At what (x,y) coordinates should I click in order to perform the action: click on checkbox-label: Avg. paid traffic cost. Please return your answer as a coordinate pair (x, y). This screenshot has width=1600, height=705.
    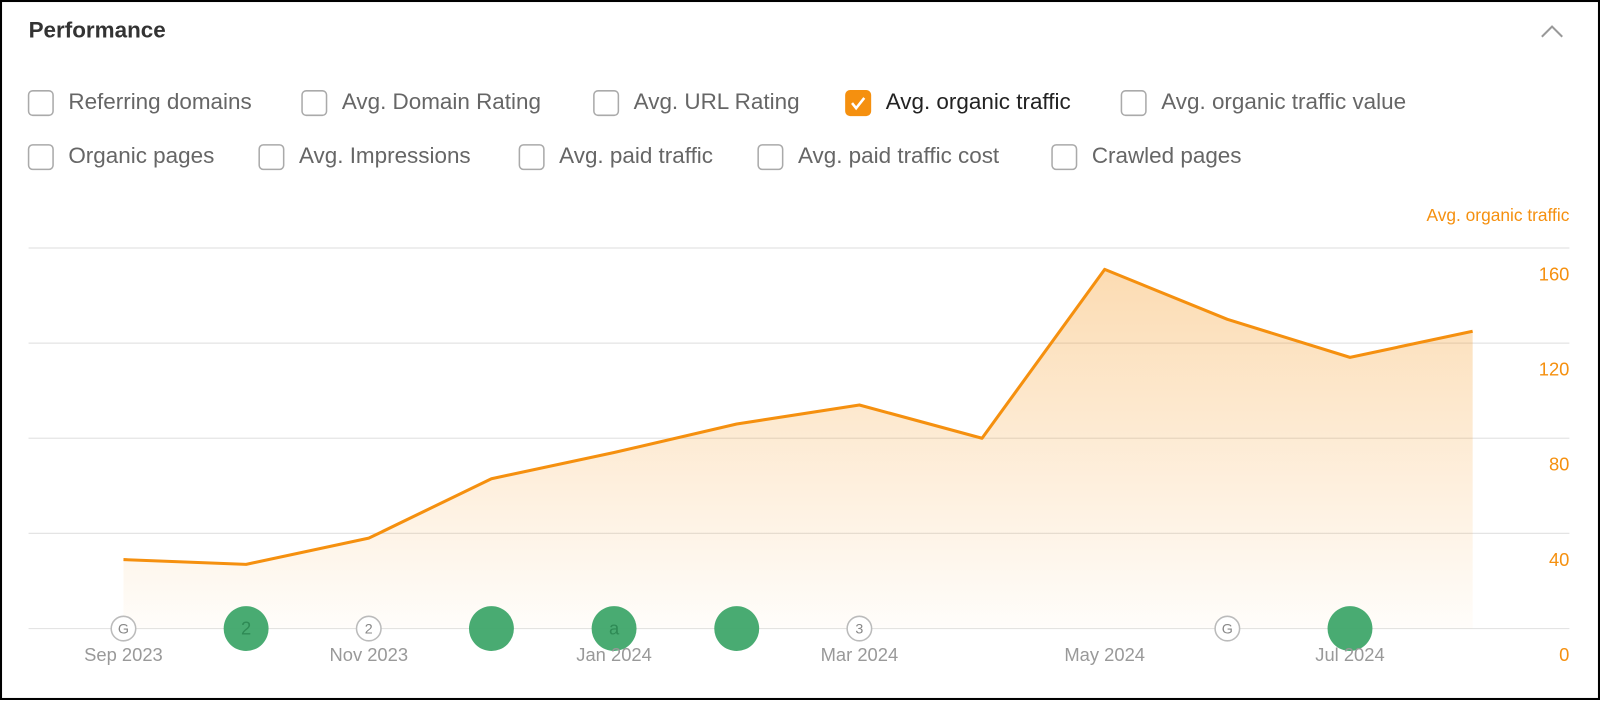
    Looking at the image, I should click on (899, 155).